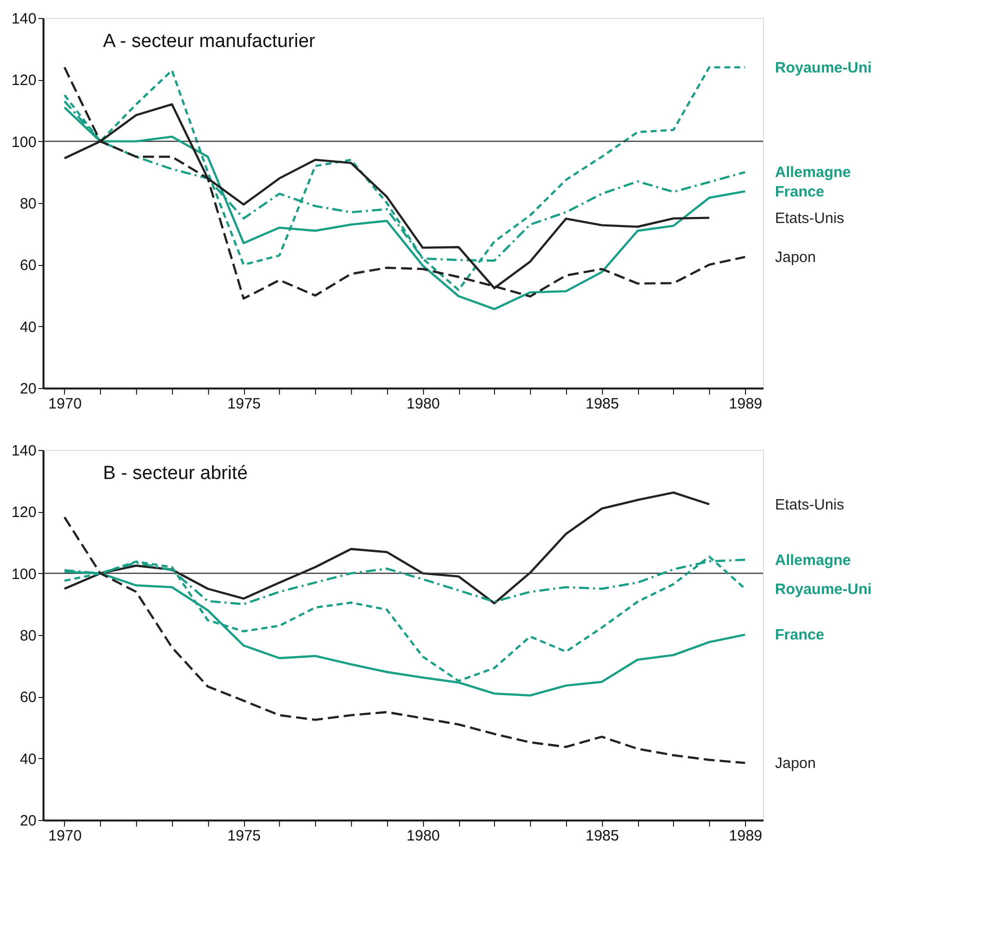 The width and height of the screenshot is (982, 948). I want to click on text: A - secteur manufacturier, so click(209, 41).